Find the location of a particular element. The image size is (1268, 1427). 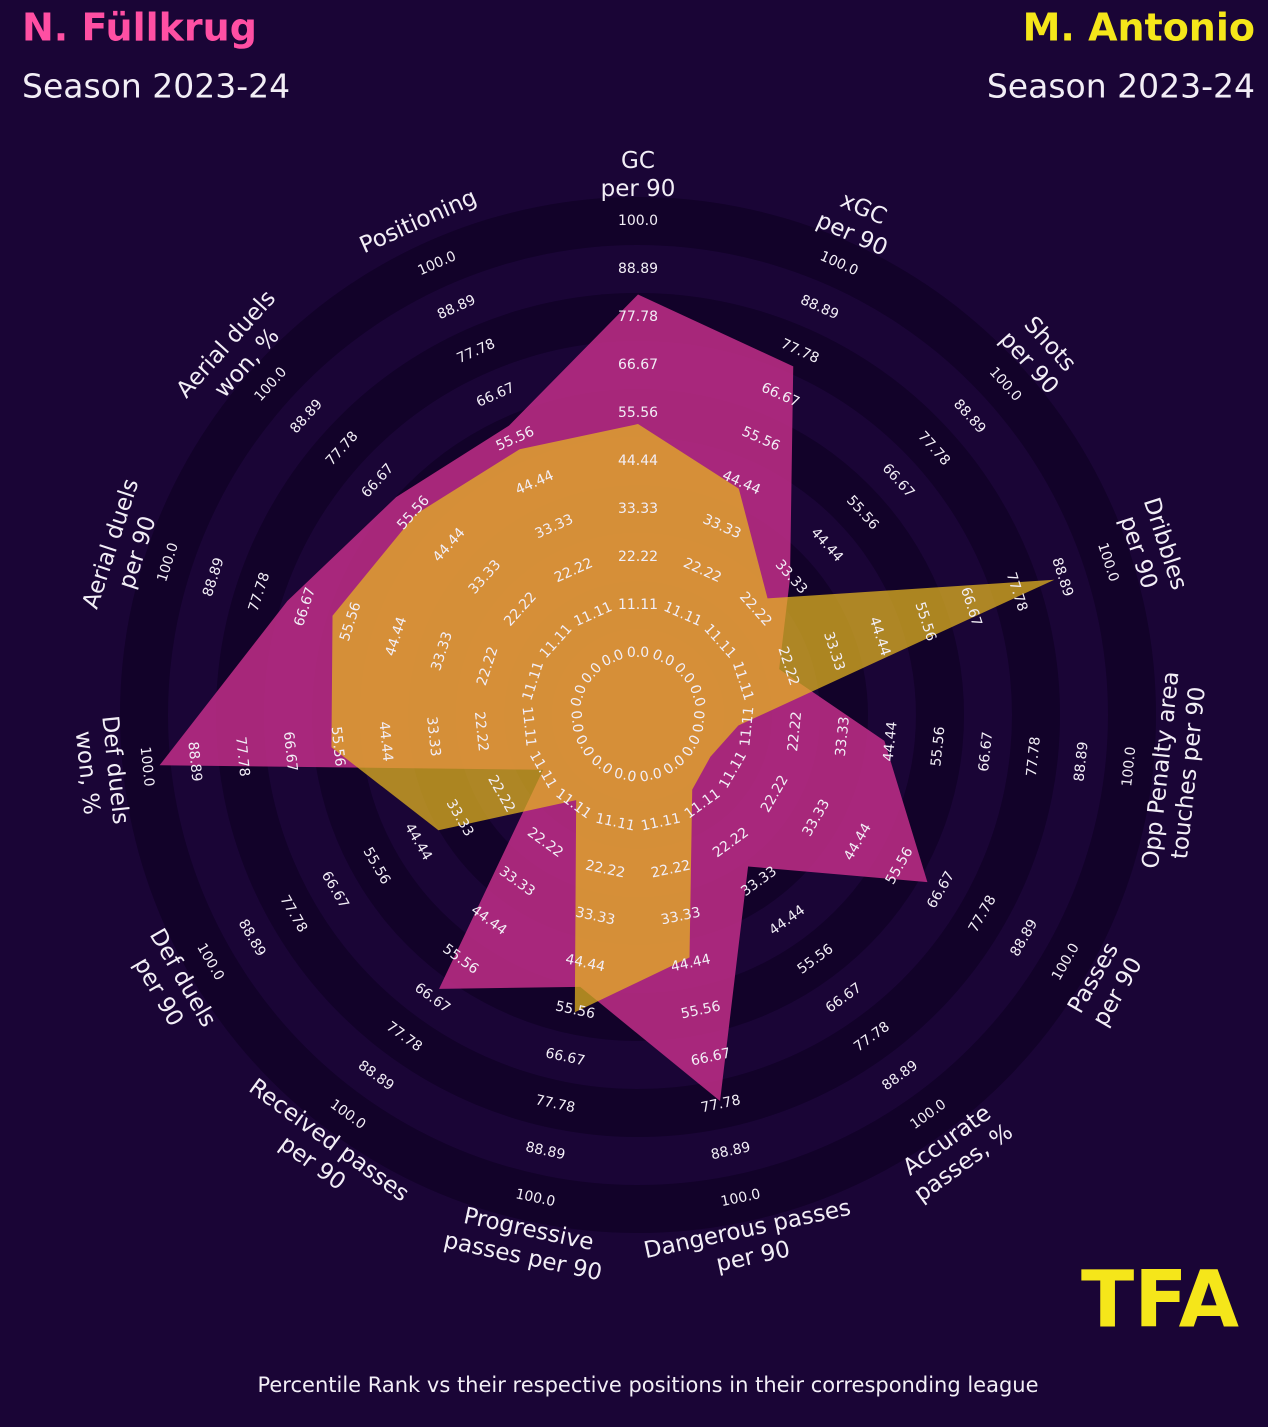

player-2-name: M. Antonio is located at coordinates (1139, 28).